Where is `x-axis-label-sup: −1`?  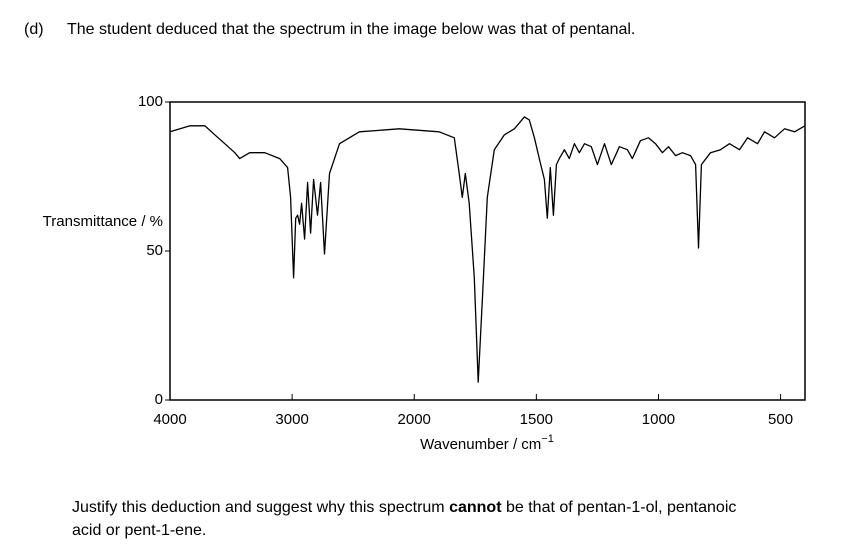 x-axis-label-sup: −1 is located at coordinates (547, 439).